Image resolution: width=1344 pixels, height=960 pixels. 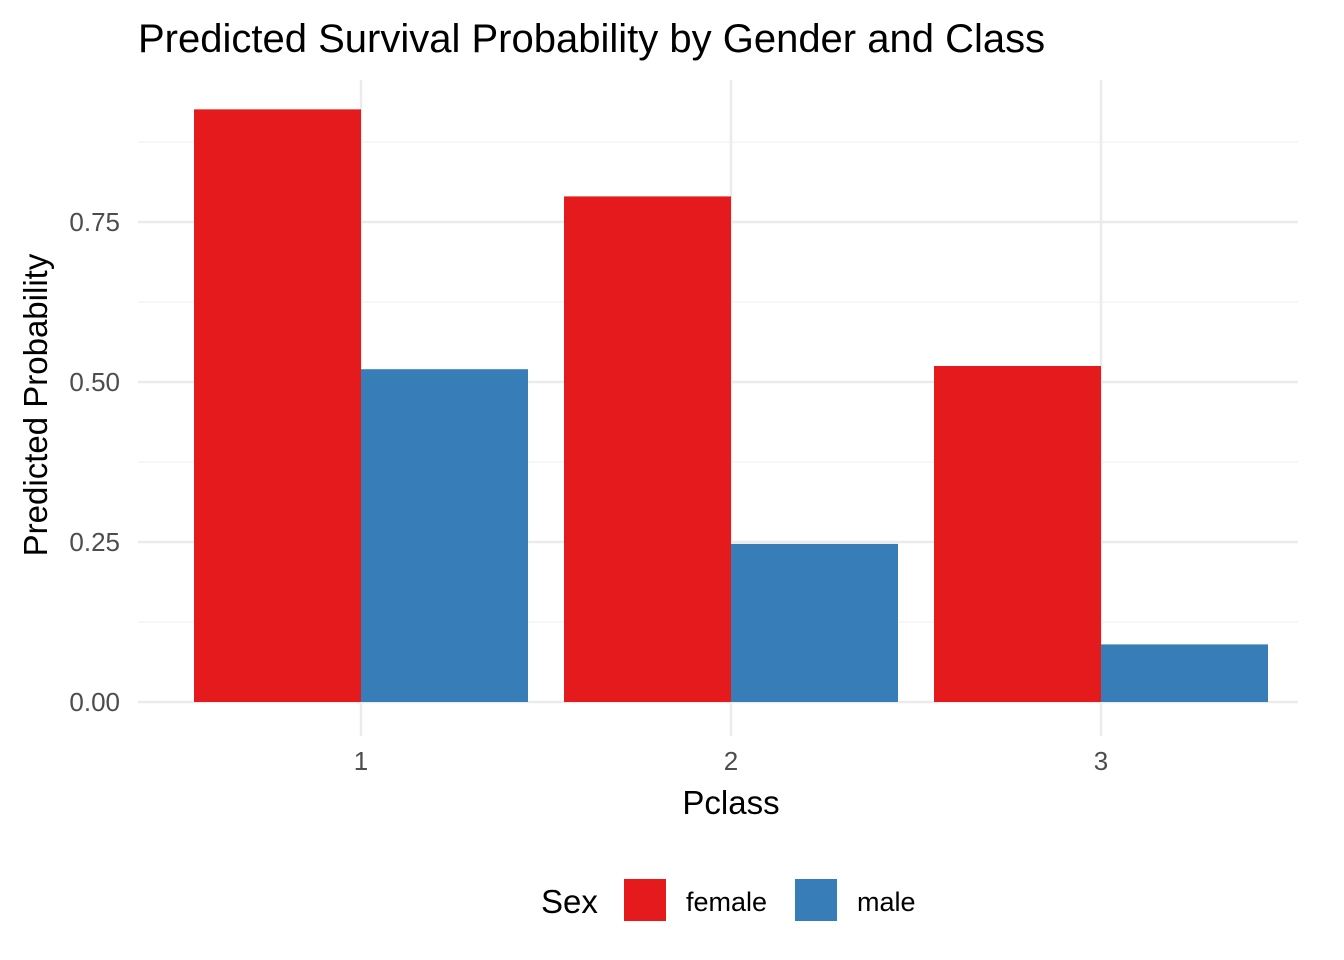 I want to click on y-tick-label: 0.75, so click(x=94, y=222).